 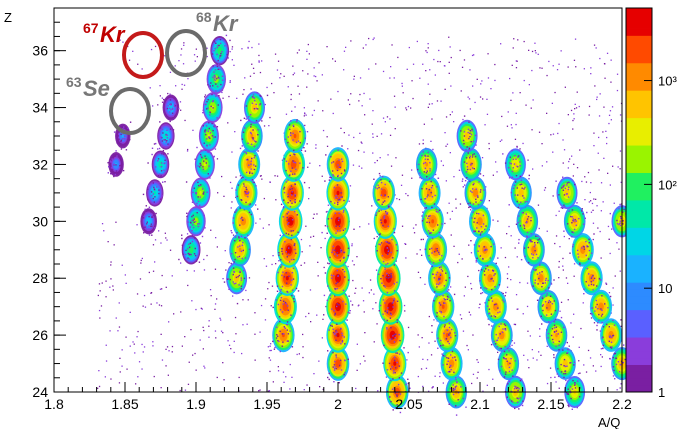 What do you see at coordinates (8, 17) in the screenshot?
I see `y-axis-label: Z` at bounding box center [8, 17].